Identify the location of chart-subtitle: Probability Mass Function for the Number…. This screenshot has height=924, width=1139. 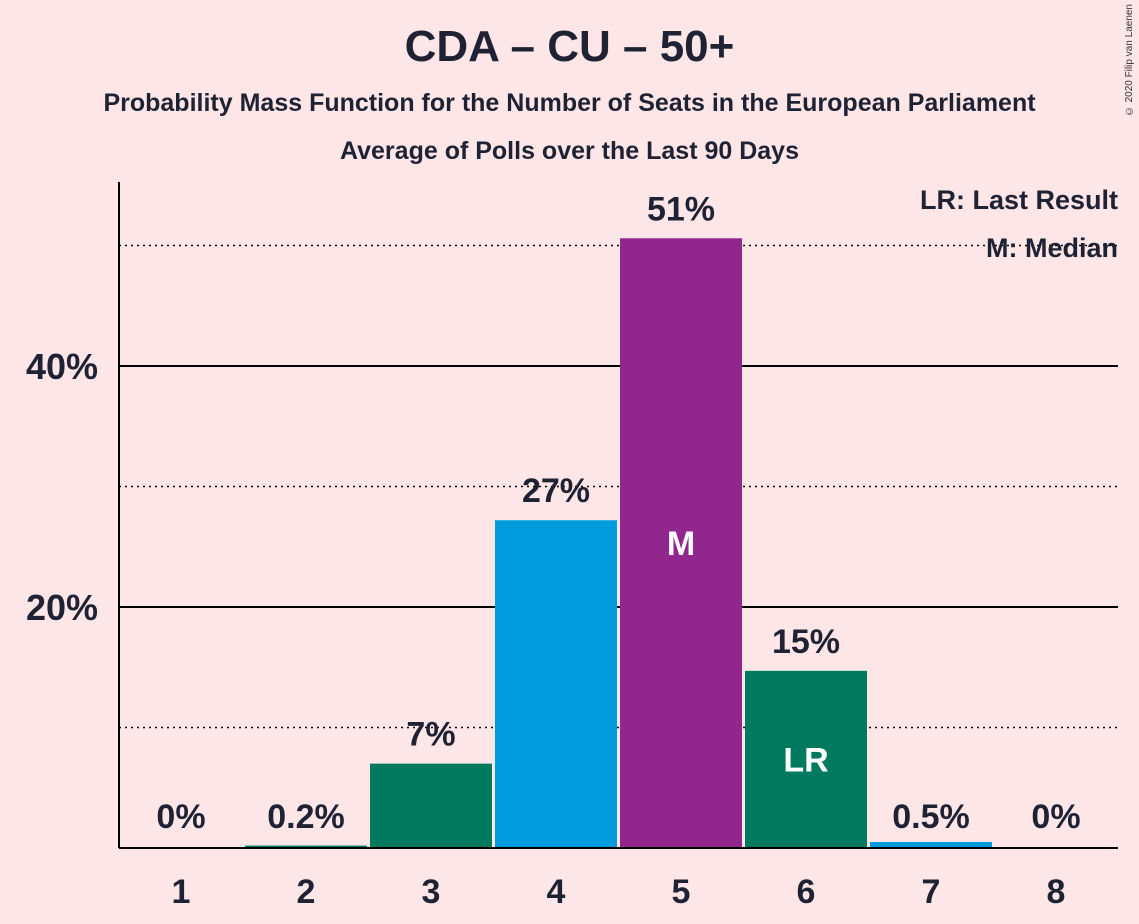
(569, 103).